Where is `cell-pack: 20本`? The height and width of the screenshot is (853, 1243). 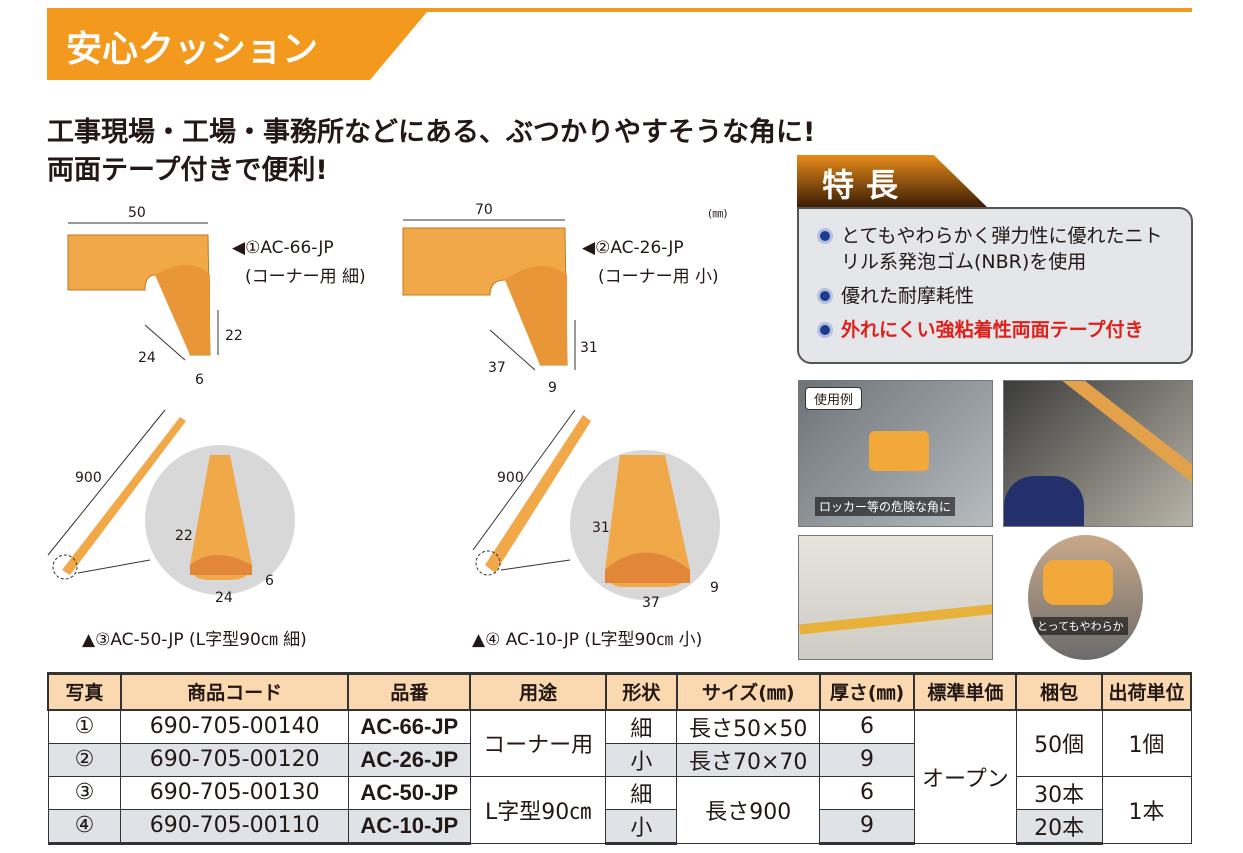 cell-pack: 20本 is located at coordinates (1059, 826).